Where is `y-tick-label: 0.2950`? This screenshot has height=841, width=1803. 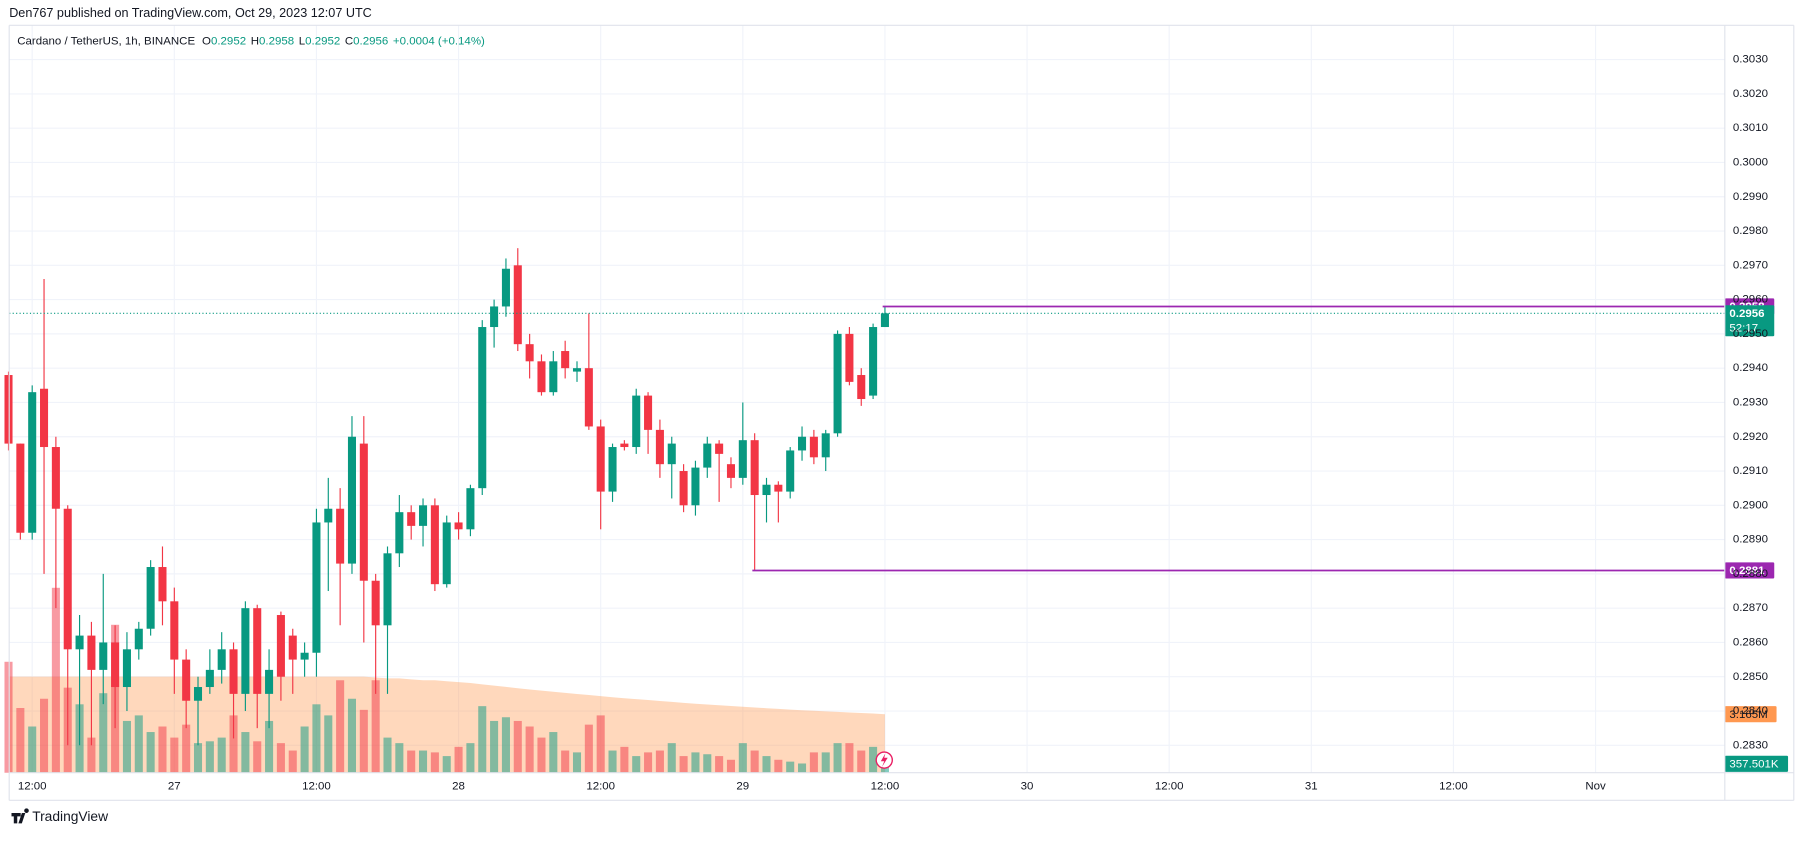 y-tick-label: 0.2950 is located at coordinates (1750, 334).